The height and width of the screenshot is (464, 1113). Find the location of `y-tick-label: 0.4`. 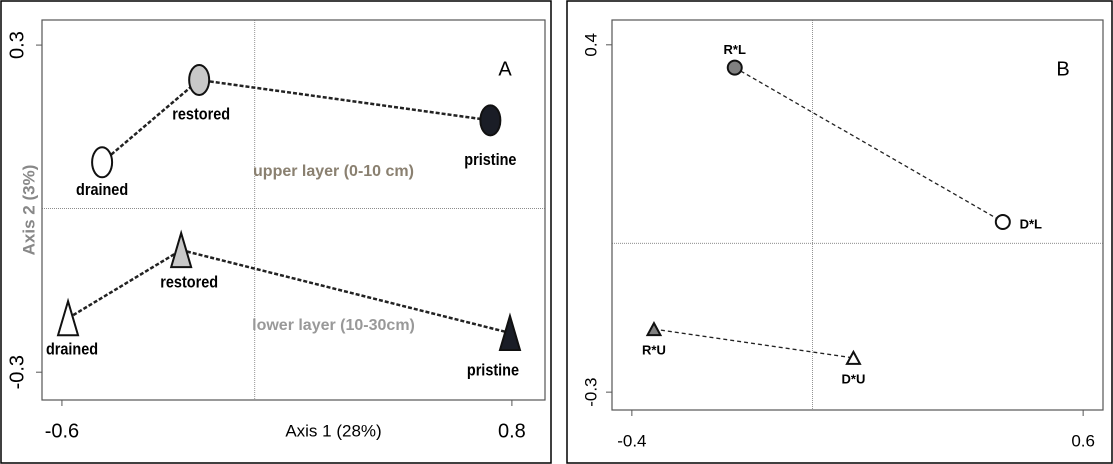

y-tick-label: 0.4 is located at coordinates (590, 45).